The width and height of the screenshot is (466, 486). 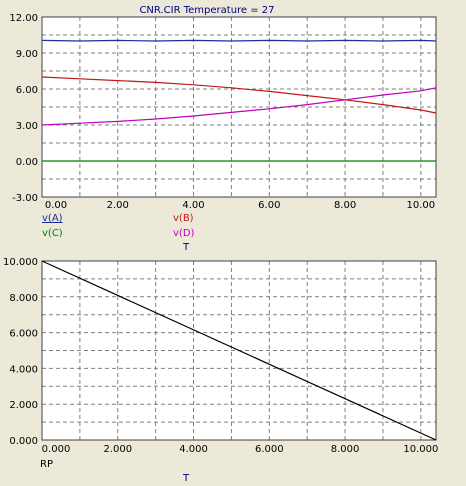 What do you see at coordinates (193, 449) in the screenshot?
I see `x-tick-label: 4.000` at bounding box center [193, 449].